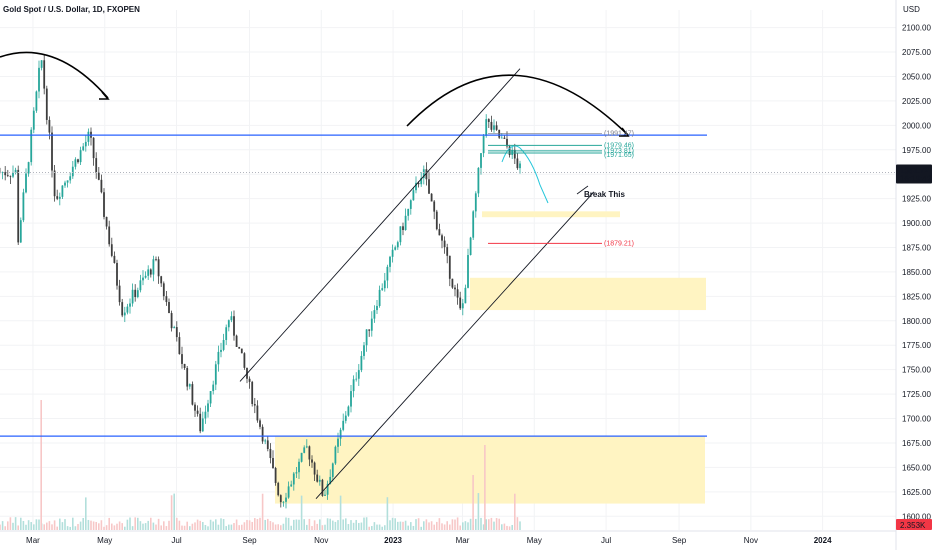 The image size is (932, 550). What do you see at coordinates (914, 174) in the screenshot?
I see `current-price-tag` at bounding box center [914, 174].